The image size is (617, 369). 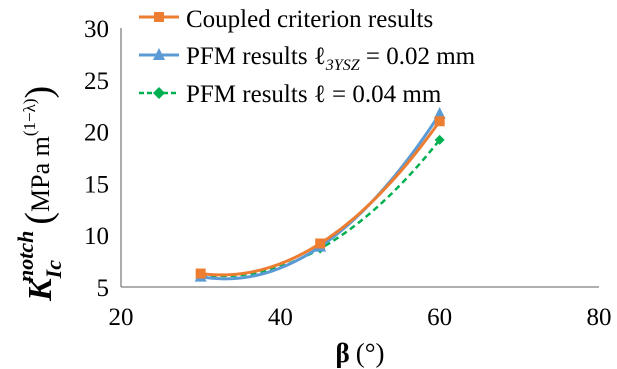 I want to click on legend-entry-pfm-004: PFM results ℓ = 0.04 mm, so click(x=290, y=94).